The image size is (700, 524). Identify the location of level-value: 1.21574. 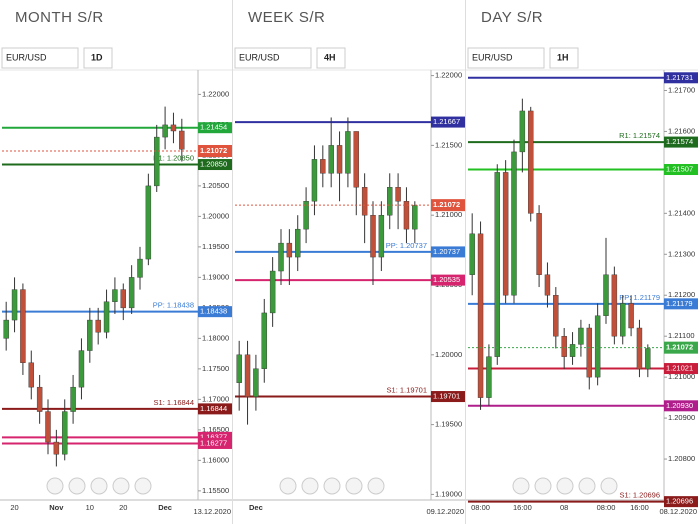
(679, 141).